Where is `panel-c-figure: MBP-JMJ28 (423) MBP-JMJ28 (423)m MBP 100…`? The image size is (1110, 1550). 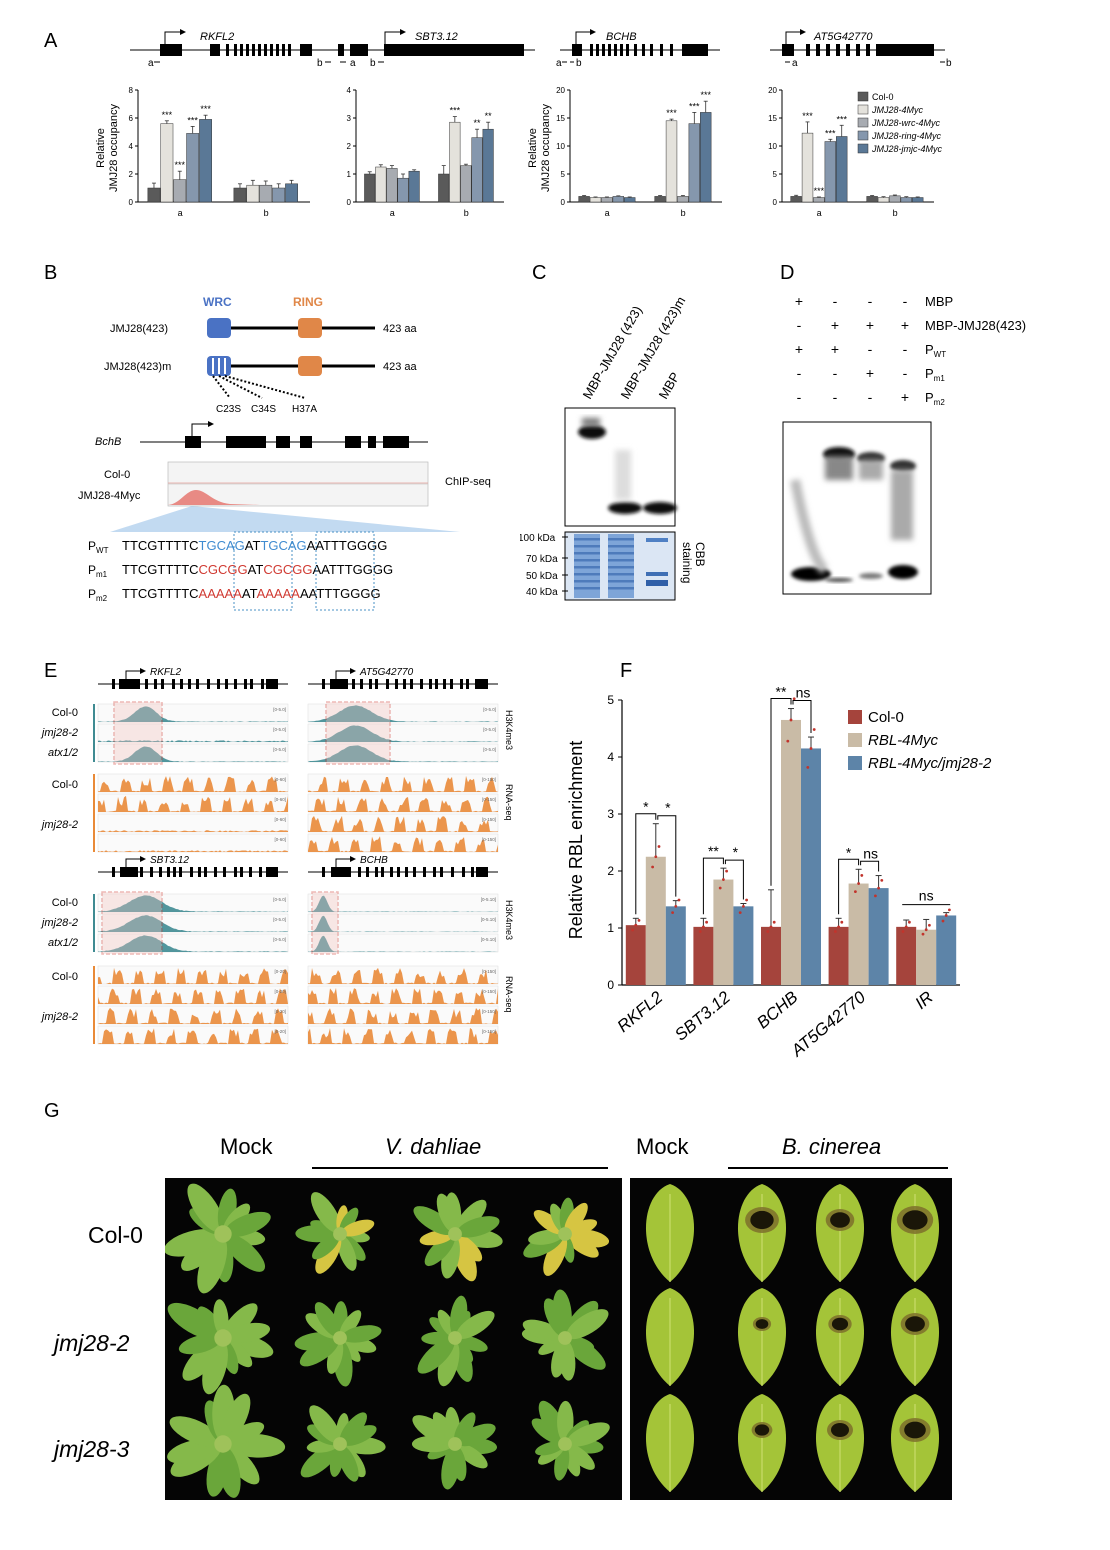 panel-c-figure: MBP-JMJ28 (423) MBP-JMJ28 (423)m MBP 100… is located at coordinates (613, 447).